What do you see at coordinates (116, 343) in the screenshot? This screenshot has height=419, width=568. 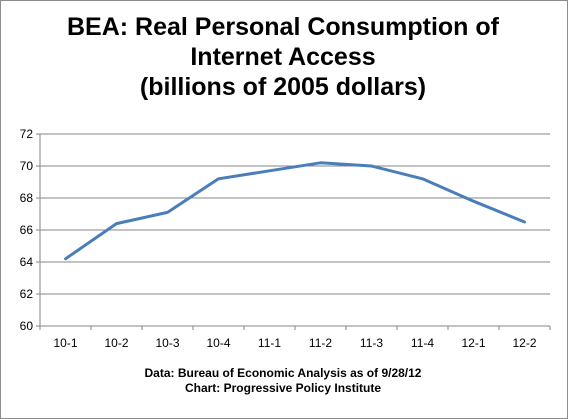 I see `x-tick-label: 10-2` at bounding box center [116, 343].